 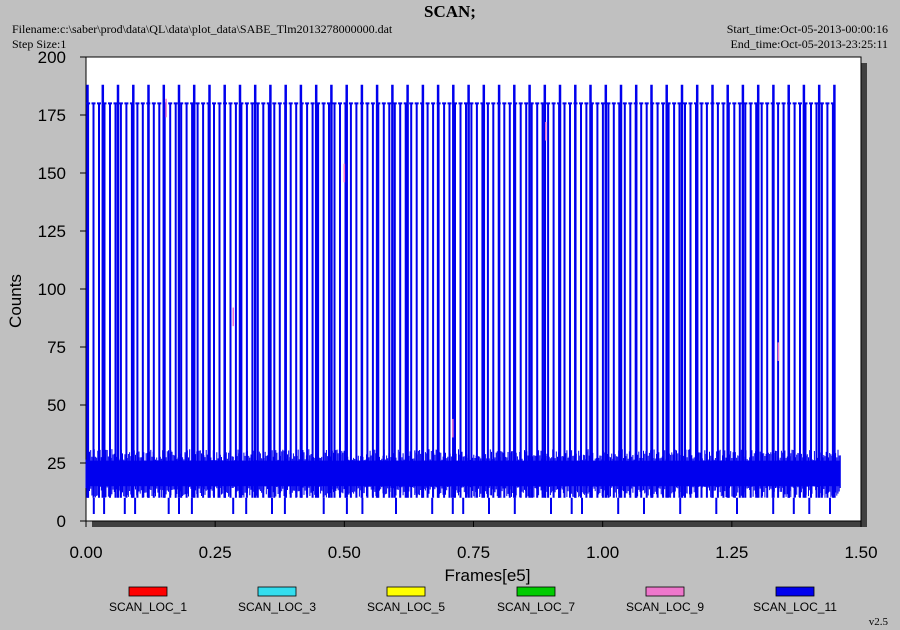 What do you see at coordinates (807, 29) in the screenshot?
I see `start-time-label: Start_time:Oct-05-2013-00:00:16` at bounding box center [807, 29].